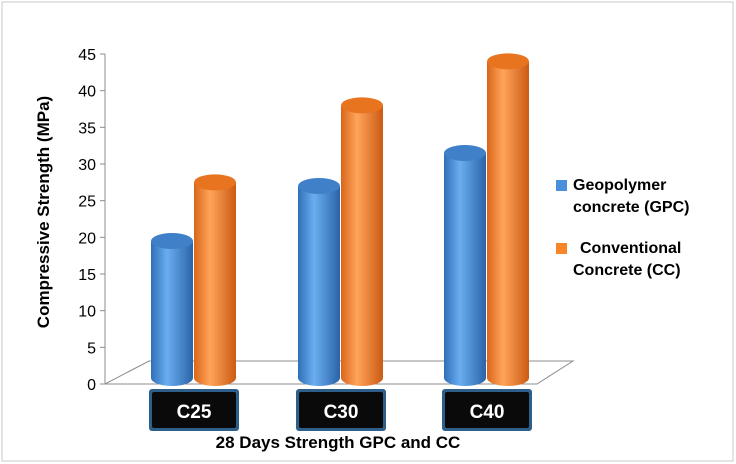  I want to click on category-label: C25, so click(194, 412).